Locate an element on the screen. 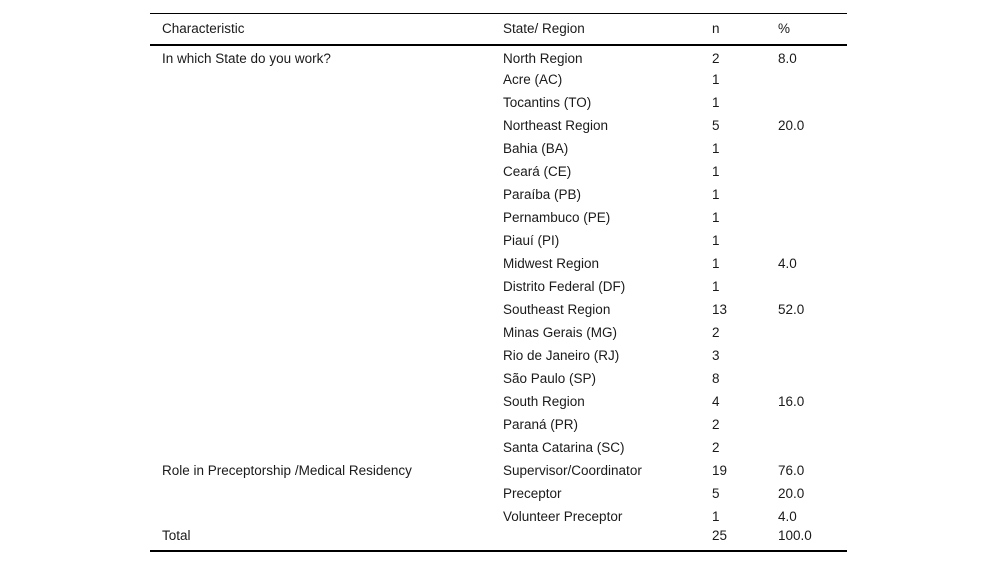  column-header-n: n is located at coordinates (716, 29).